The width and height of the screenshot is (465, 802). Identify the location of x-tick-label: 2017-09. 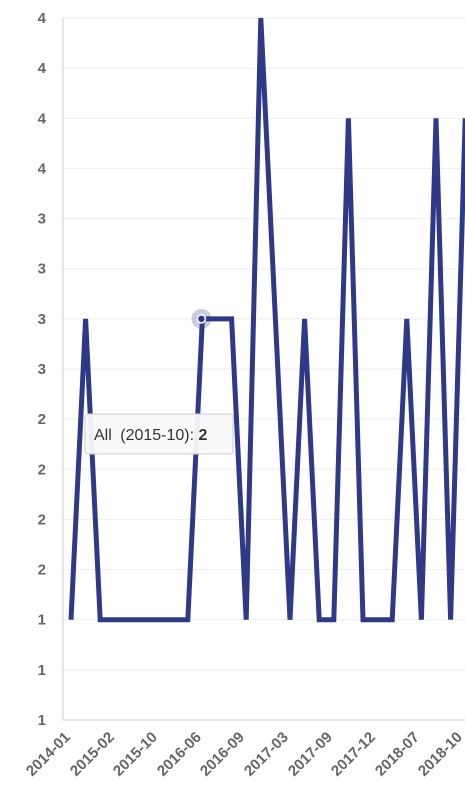
(310, 754).